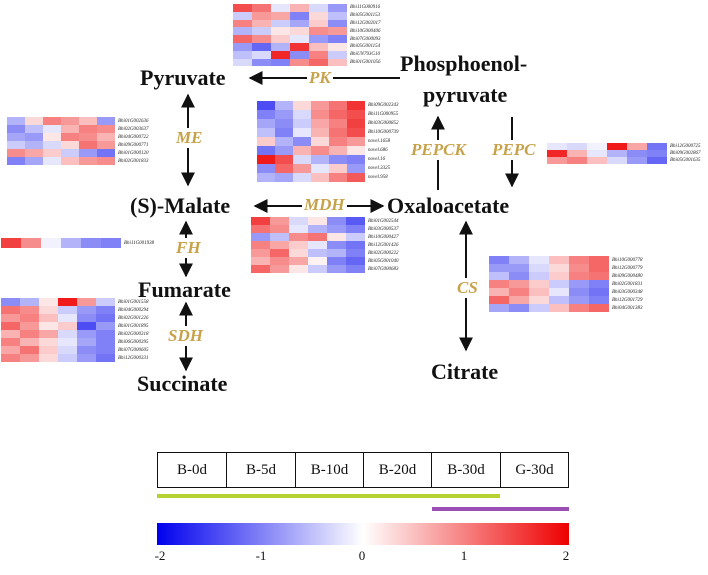 This screenshot has width=708, height=575. I want to click on gene-label: Bhi03G000348, so click(627, 292).